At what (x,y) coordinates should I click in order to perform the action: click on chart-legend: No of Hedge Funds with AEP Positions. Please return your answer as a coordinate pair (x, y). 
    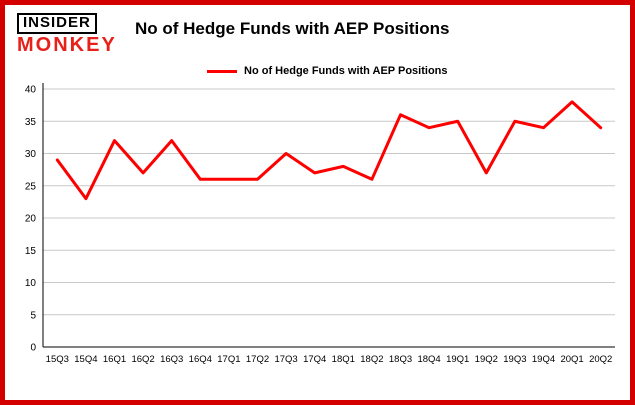
    Looking at the image, I should click on (327, 71).